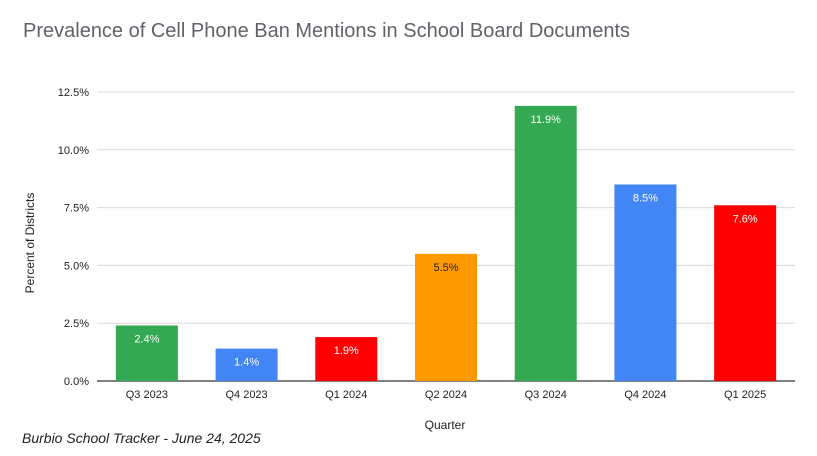  Describe the element at coordinates (76, 266) in the screenshot. I see `y-tick-label: 5.0%` at that location.